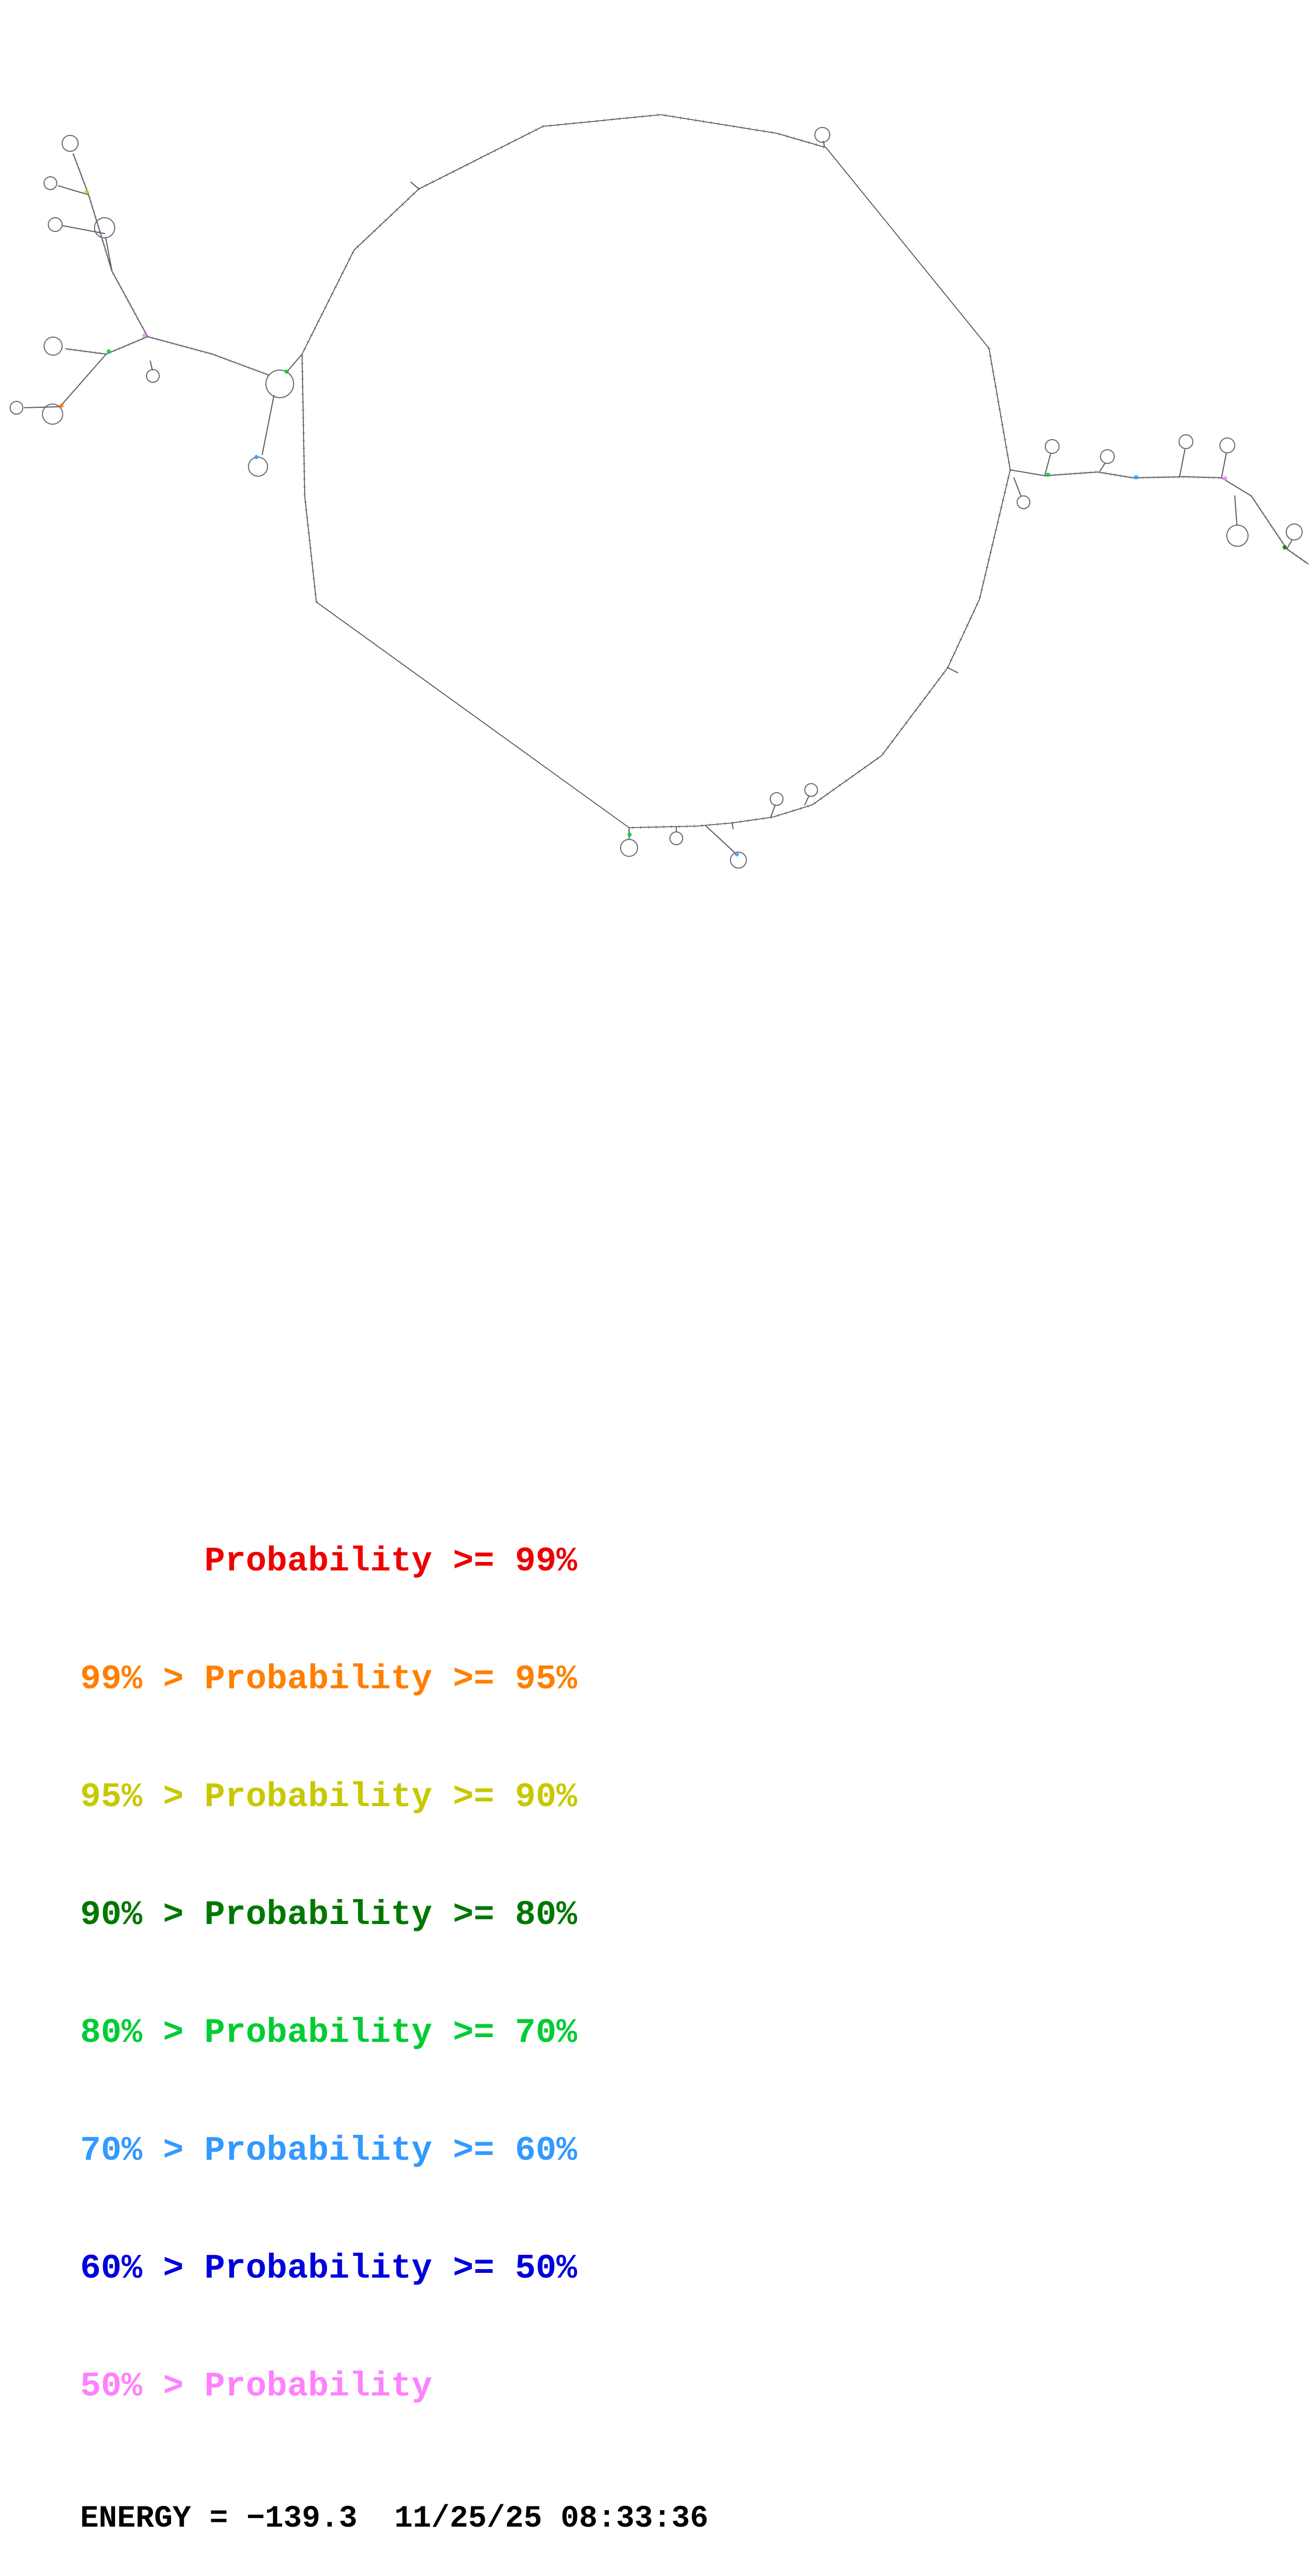 This screenshot has height=2576, width=1316. Describe the element at coordinates (822, 137) in the screenshot. I see `top-hairpin-structure` at that location.